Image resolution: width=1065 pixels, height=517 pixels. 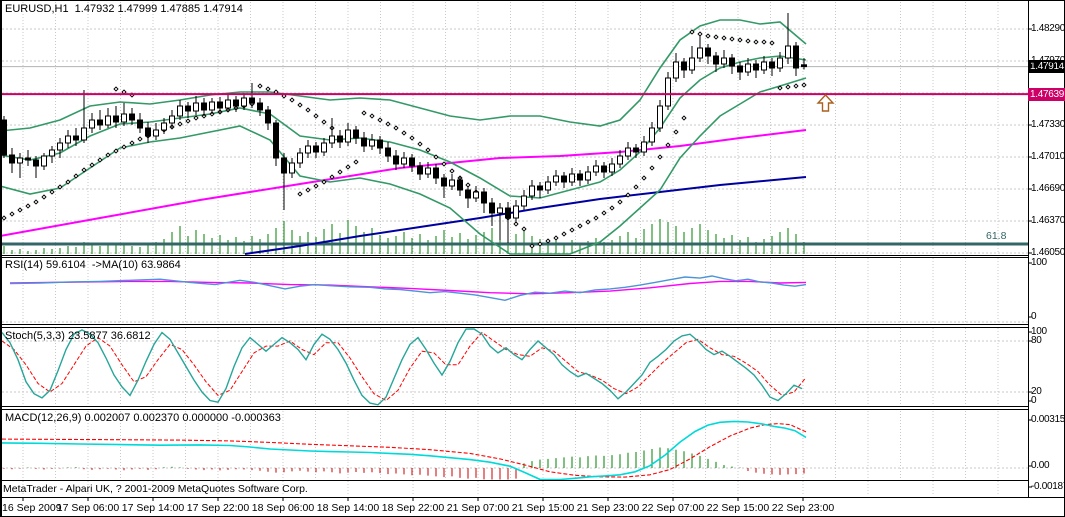 What do you see at coordinates (1046, 94) in the screenshot?
I see `hline-price-badge: 1.47639` at bounding box center [1046, 94].